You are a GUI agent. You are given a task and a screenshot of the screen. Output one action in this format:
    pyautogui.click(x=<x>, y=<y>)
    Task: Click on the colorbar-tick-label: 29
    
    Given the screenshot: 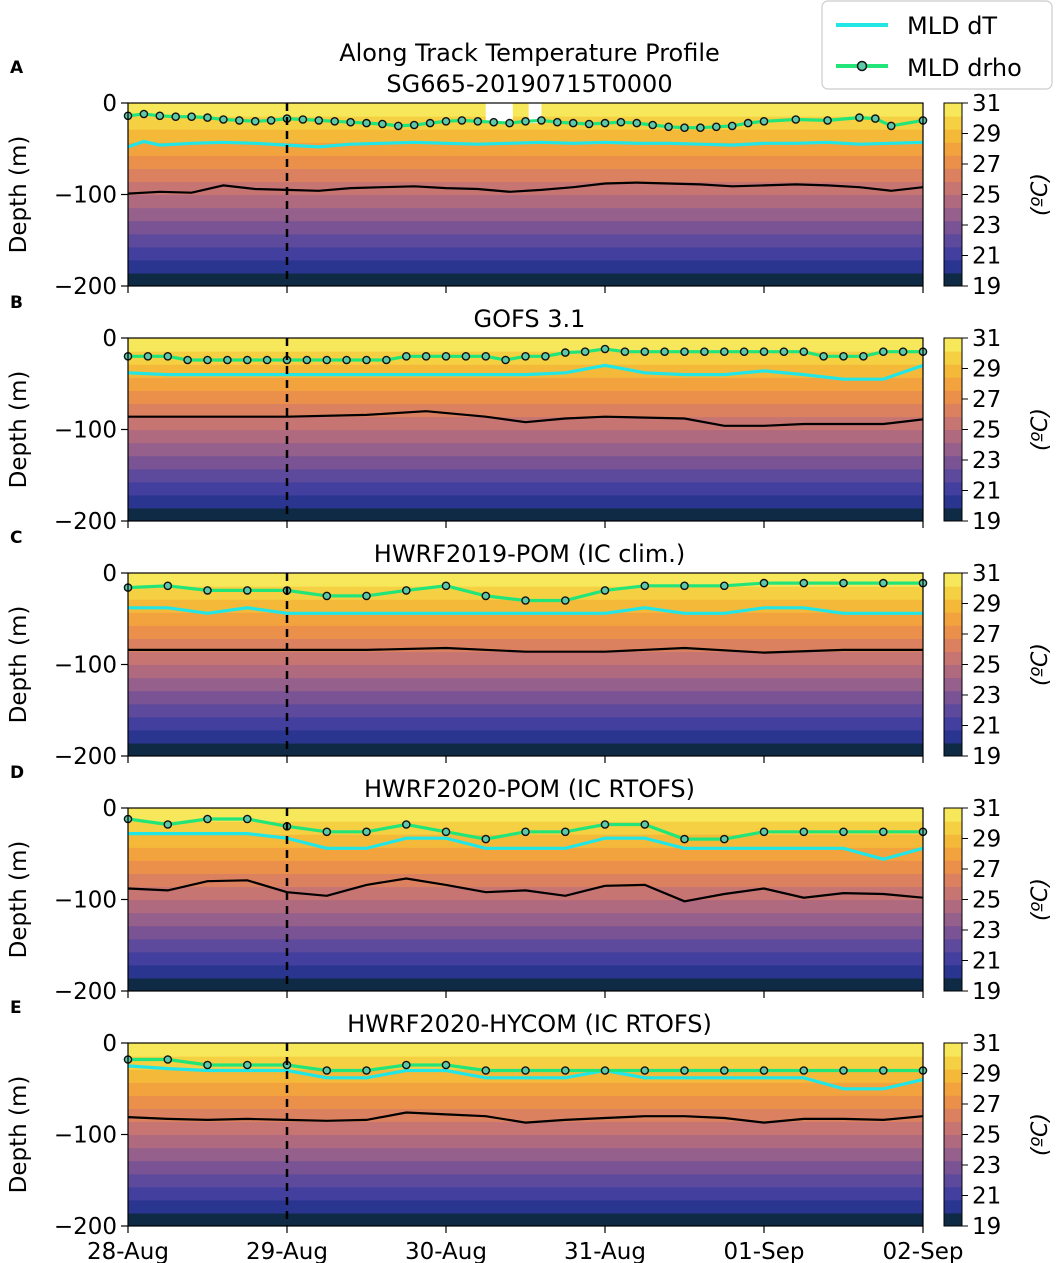 What is the action you would take?
    pyautogui.click(x=986, y=1075)
    